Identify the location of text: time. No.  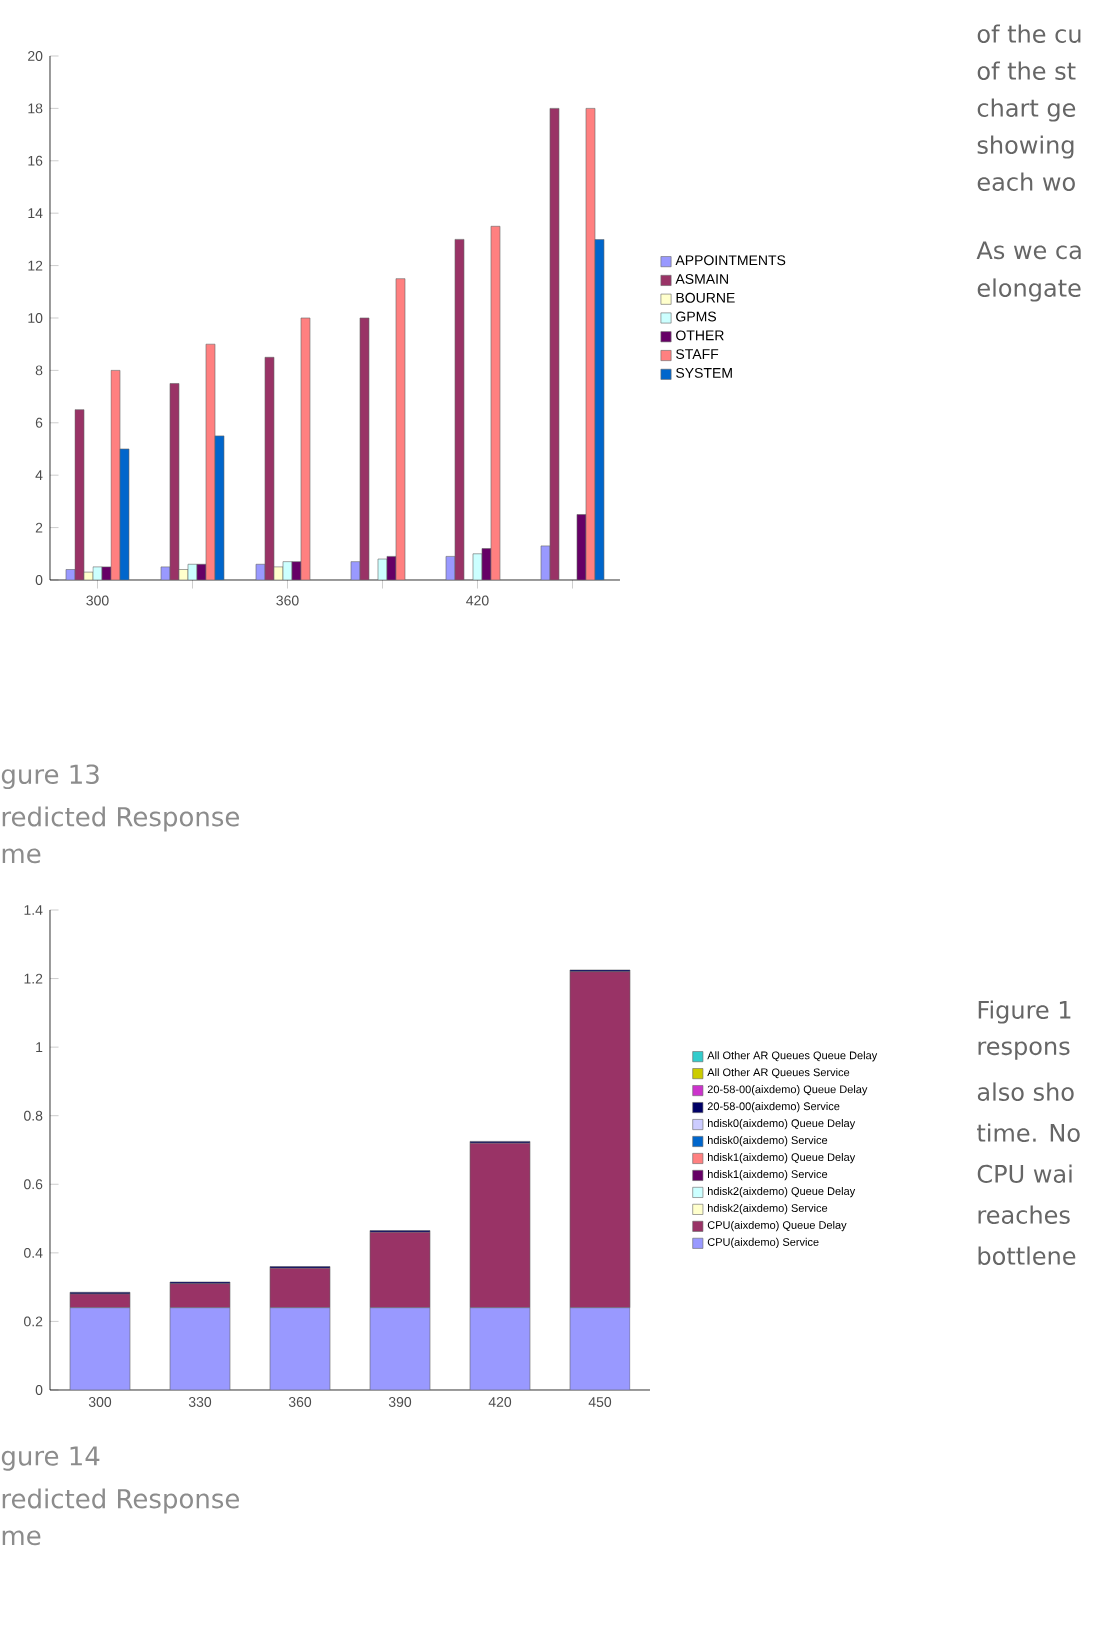
(1028, 1132).